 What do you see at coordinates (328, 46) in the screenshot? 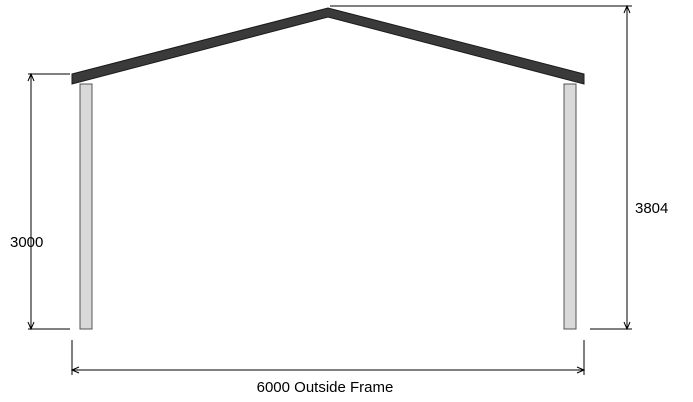
I see `gable-roof` at bounding box center [328, 46].